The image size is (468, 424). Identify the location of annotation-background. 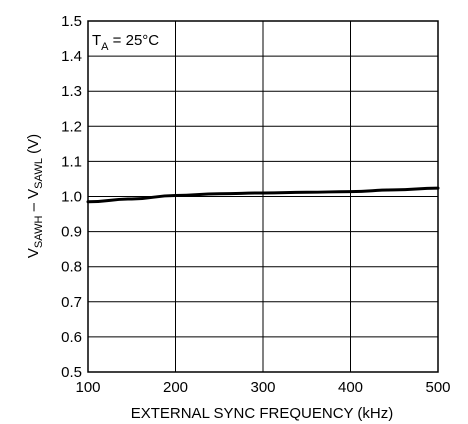
(126, 42).